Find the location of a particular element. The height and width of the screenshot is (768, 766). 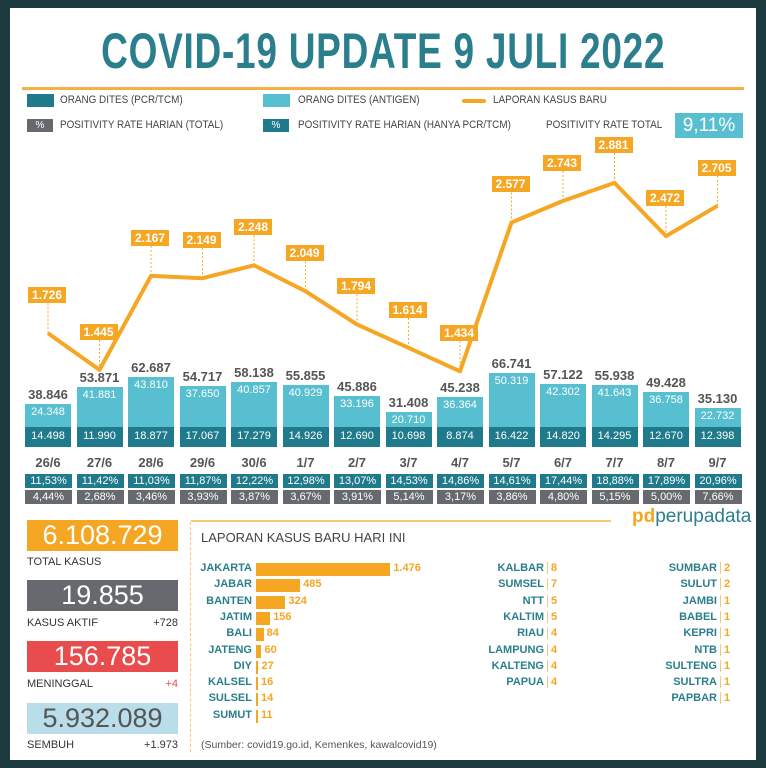

line-value-label: 2.577 is located at coordinates (510, 184).